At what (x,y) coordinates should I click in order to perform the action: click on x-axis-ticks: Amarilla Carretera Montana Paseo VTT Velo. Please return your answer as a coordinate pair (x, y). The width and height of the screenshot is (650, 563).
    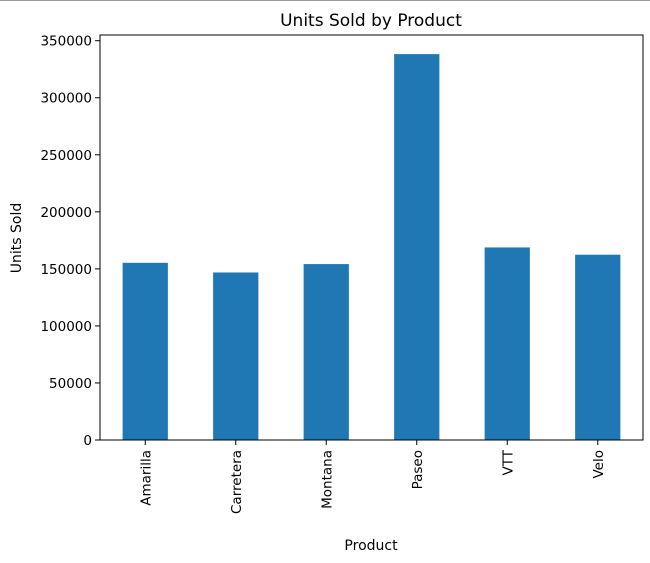
    Looking at the image, I should click on (372, 477).